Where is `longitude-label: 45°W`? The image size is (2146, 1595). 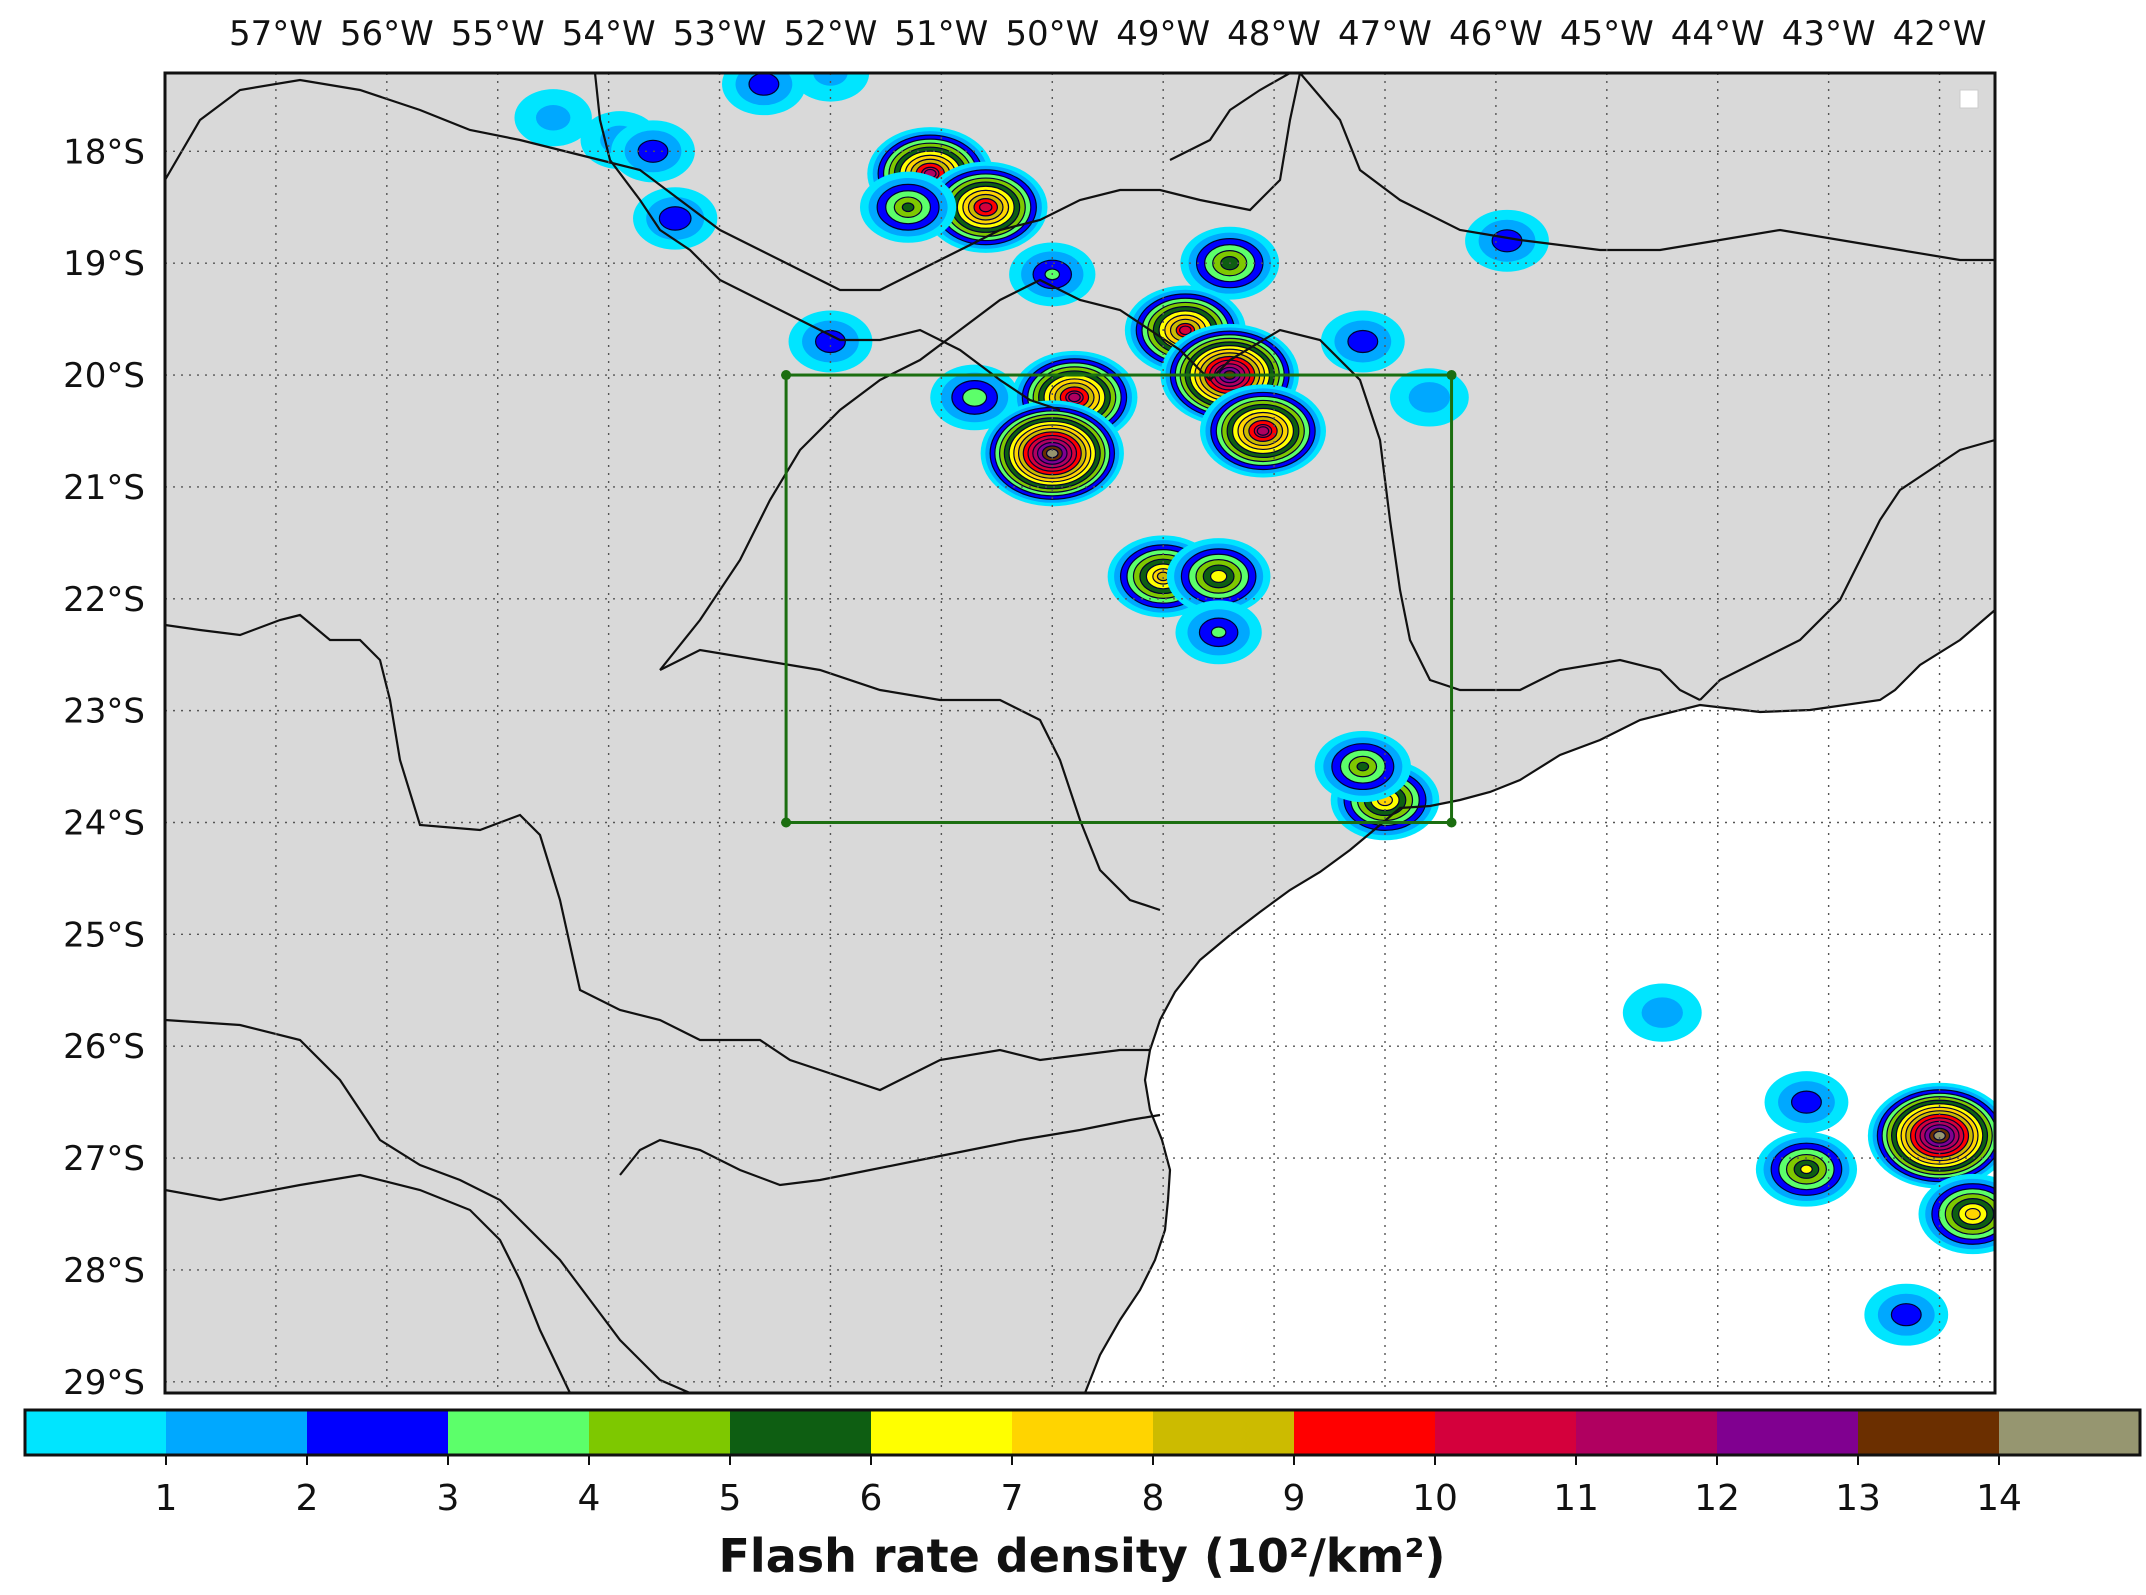
longitude-label: 45°W is located at coordinates (1607, 34).